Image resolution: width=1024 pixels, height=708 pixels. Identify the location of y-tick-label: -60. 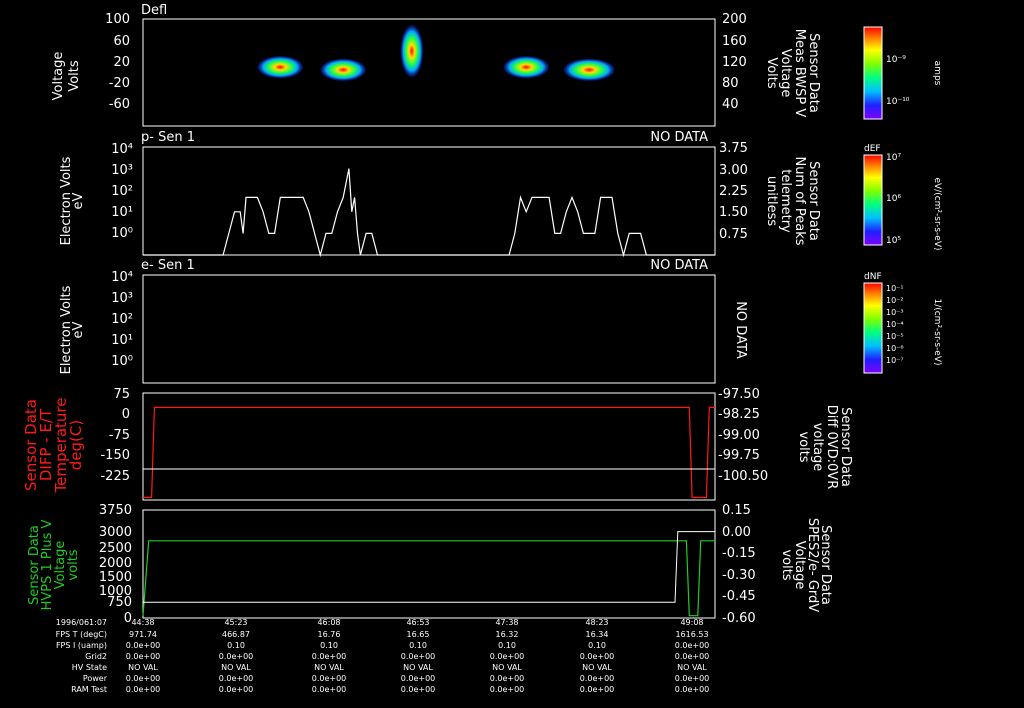
(119, 104).